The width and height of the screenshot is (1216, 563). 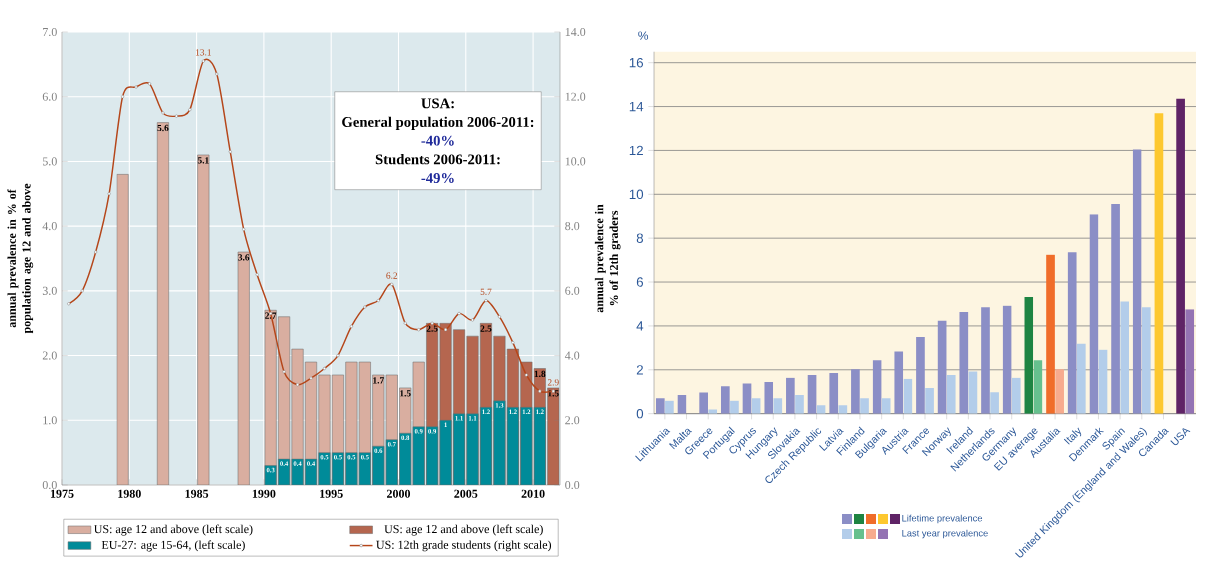 What do you see at coordinates (636, 150) in the screenshot?
I see `y-tick-label: 12` at bounding box center [636, 150].